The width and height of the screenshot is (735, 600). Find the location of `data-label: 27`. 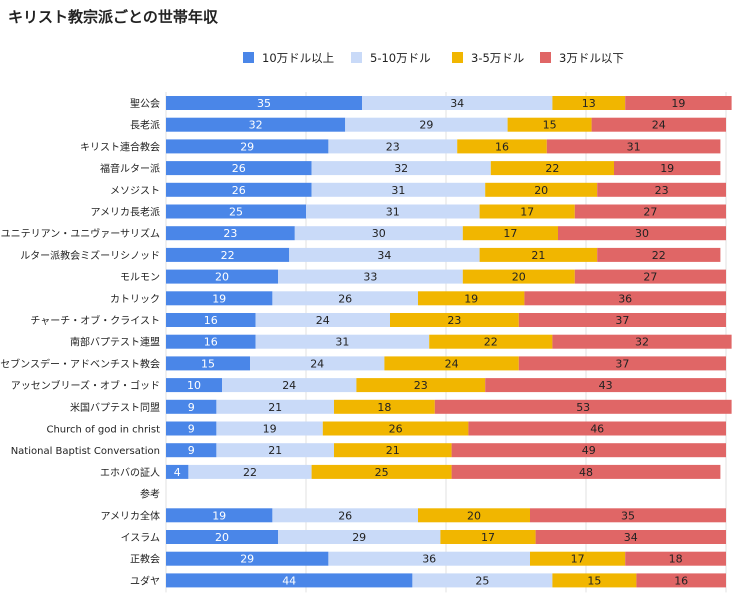

data-label: 27 is located at coordinates (650, 212).